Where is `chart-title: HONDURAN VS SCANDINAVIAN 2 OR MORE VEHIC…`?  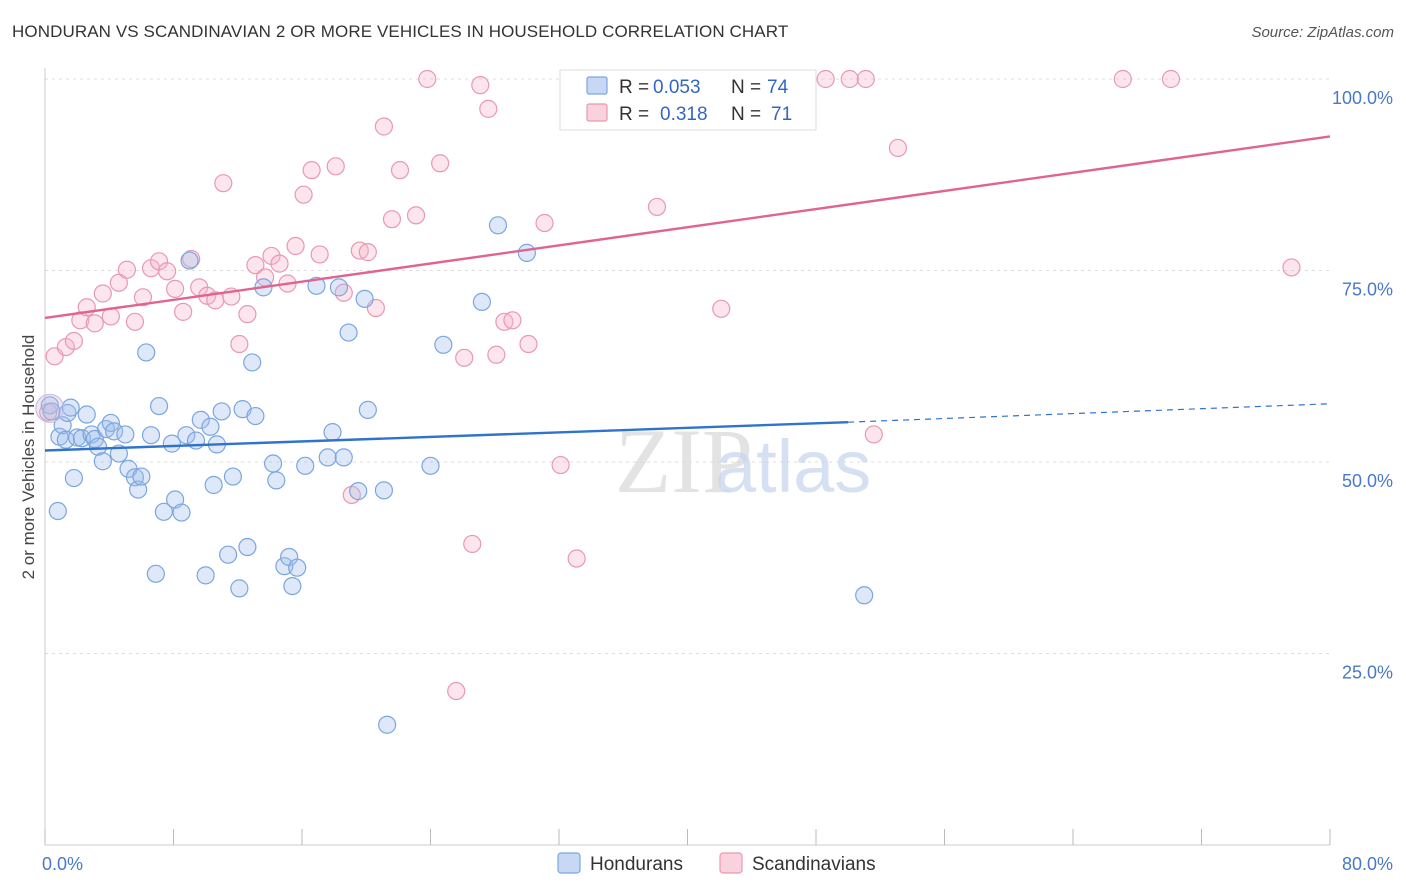
chart-title: HONDURAN VS SCANDINAVIAN 2 OR MORE VEHIC… is located at coordinates (400, 31).